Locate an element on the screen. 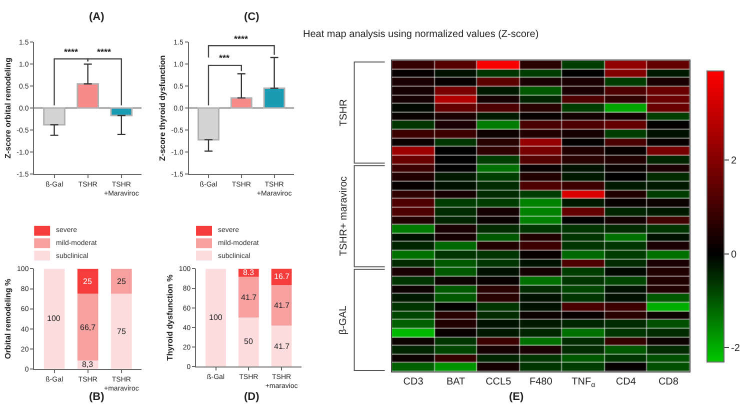 The image size is (751, 419). data-label: 8.3 is located at coordinates (249, 272).